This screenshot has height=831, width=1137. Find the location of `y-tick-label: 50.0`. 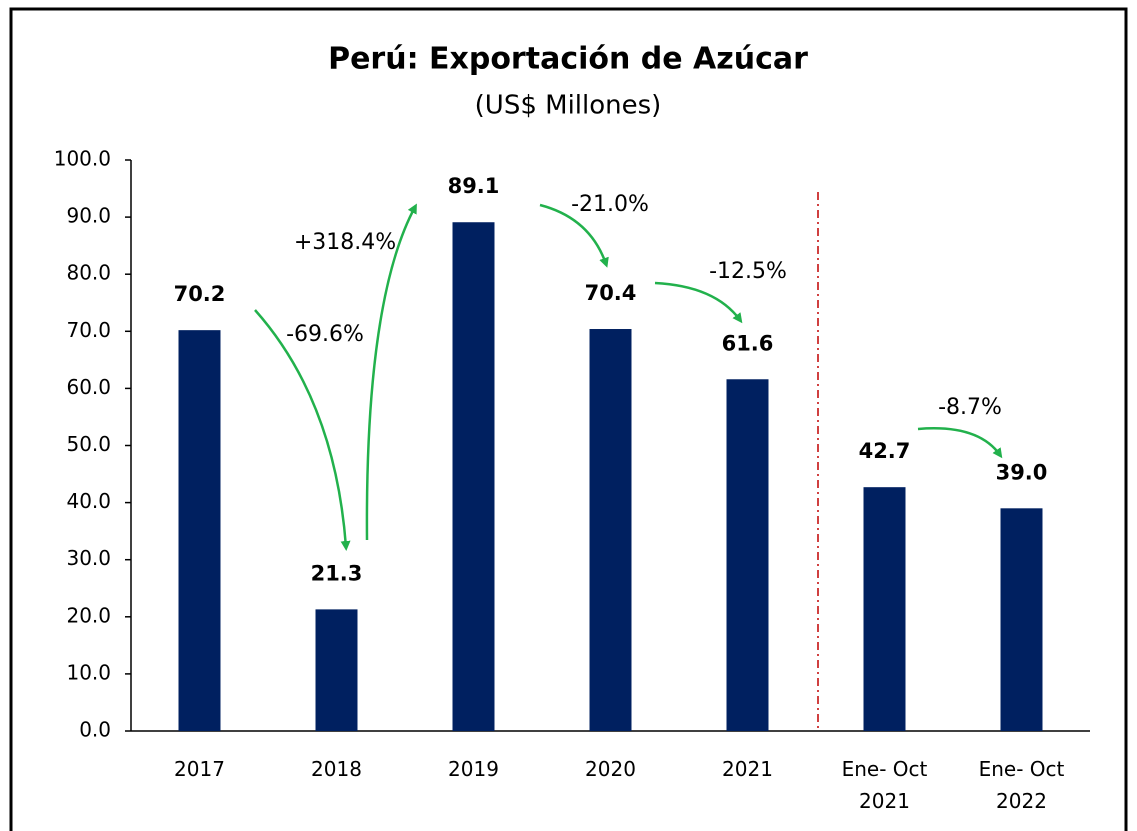

y-tick-label: 50.0 is located at coordinates (88, 444).